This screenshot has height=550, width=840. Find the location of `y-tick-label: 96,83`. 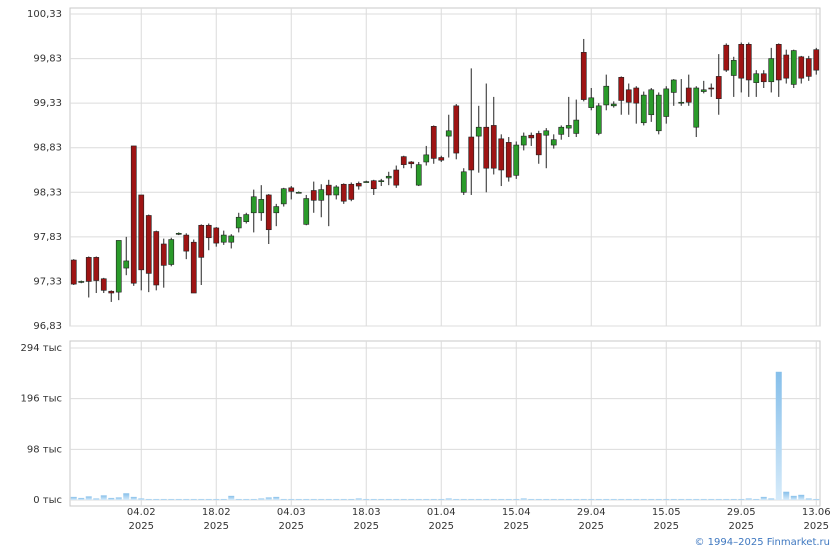

y-tick-label: 96,83 is located at coordinates (47, 326).